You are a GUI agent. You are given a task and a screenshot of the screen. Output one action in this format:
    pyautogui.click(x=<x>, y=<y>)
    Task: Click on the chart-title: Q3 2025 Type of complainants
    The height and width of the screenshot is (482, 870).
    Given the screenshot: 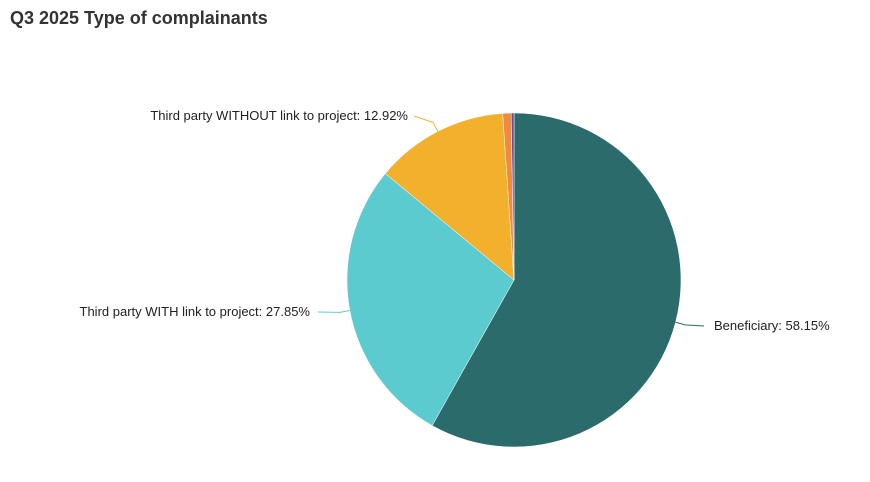 What is the action you would take?
    pyautogui.click(x=139, y=18)
    